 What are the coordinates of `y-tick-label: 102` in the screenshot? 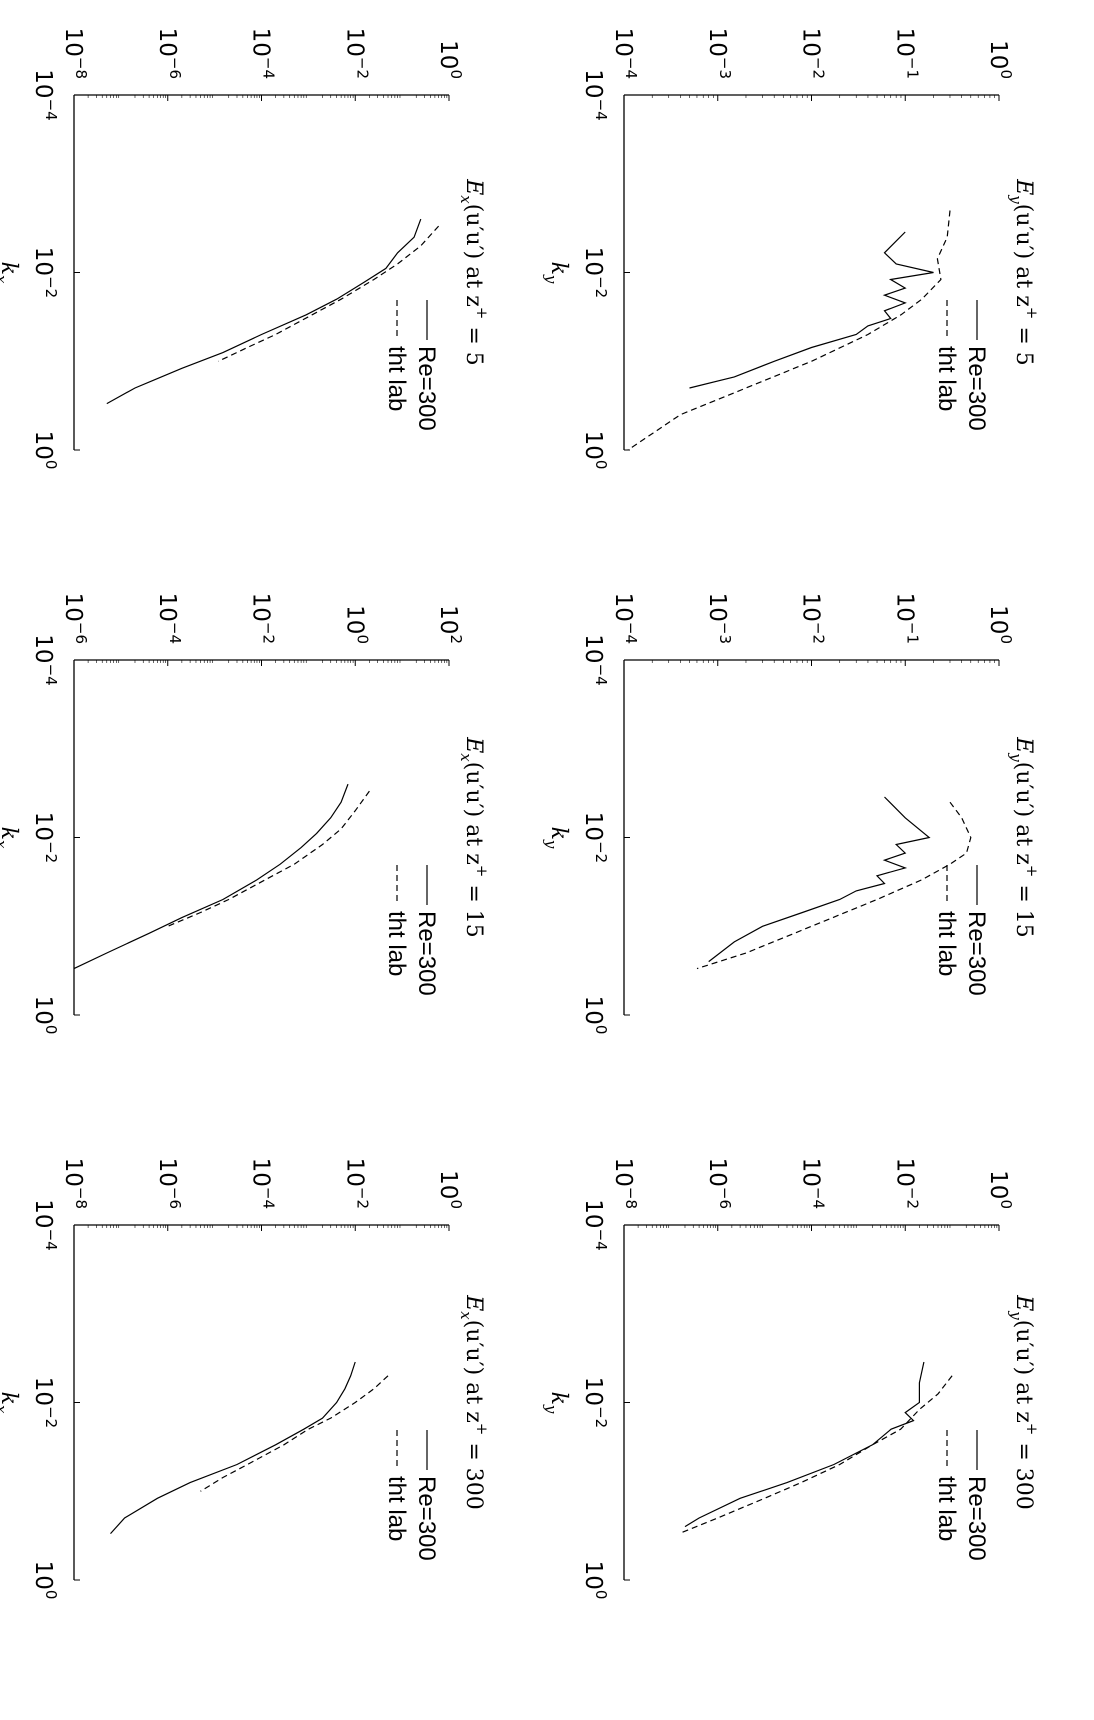 It's located at (450, 624).